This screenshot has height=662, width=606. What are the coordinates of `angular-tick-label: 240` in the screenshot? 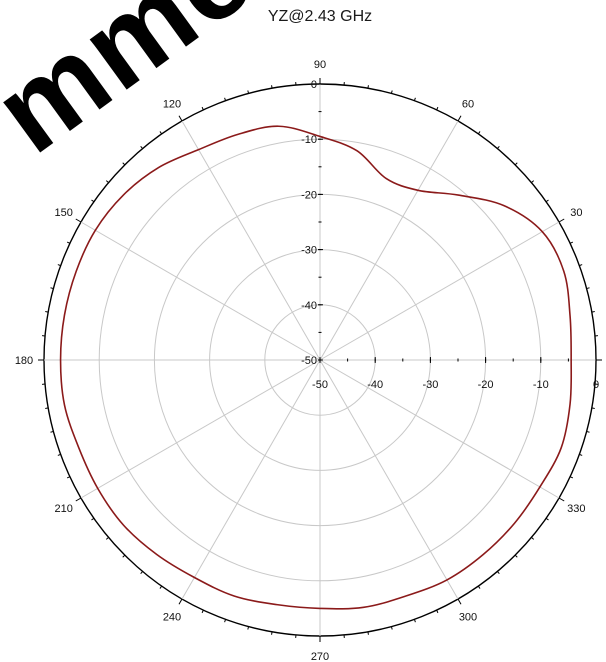 It's located at (172, 617).